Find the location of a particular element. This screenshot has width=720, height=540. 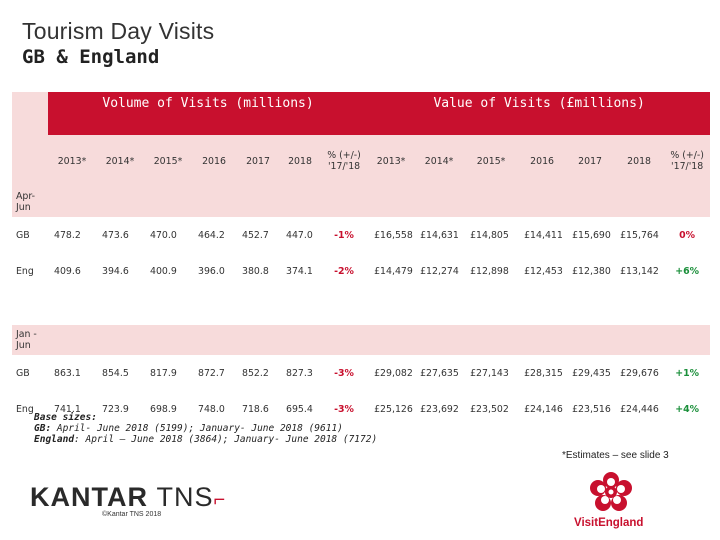

tns-logo-text: TNS is located at coordinates (185, 497).